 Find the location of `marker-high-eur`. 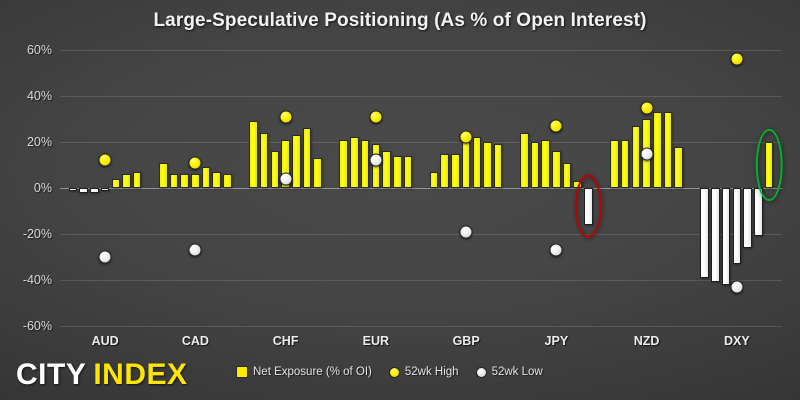

marker-high-eur is located at coordinates (376, 117).